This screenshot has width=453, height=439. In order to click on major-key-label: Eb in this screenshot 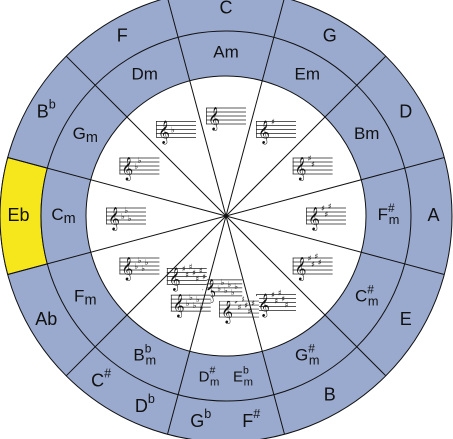, I will do `click(18, 215)`.